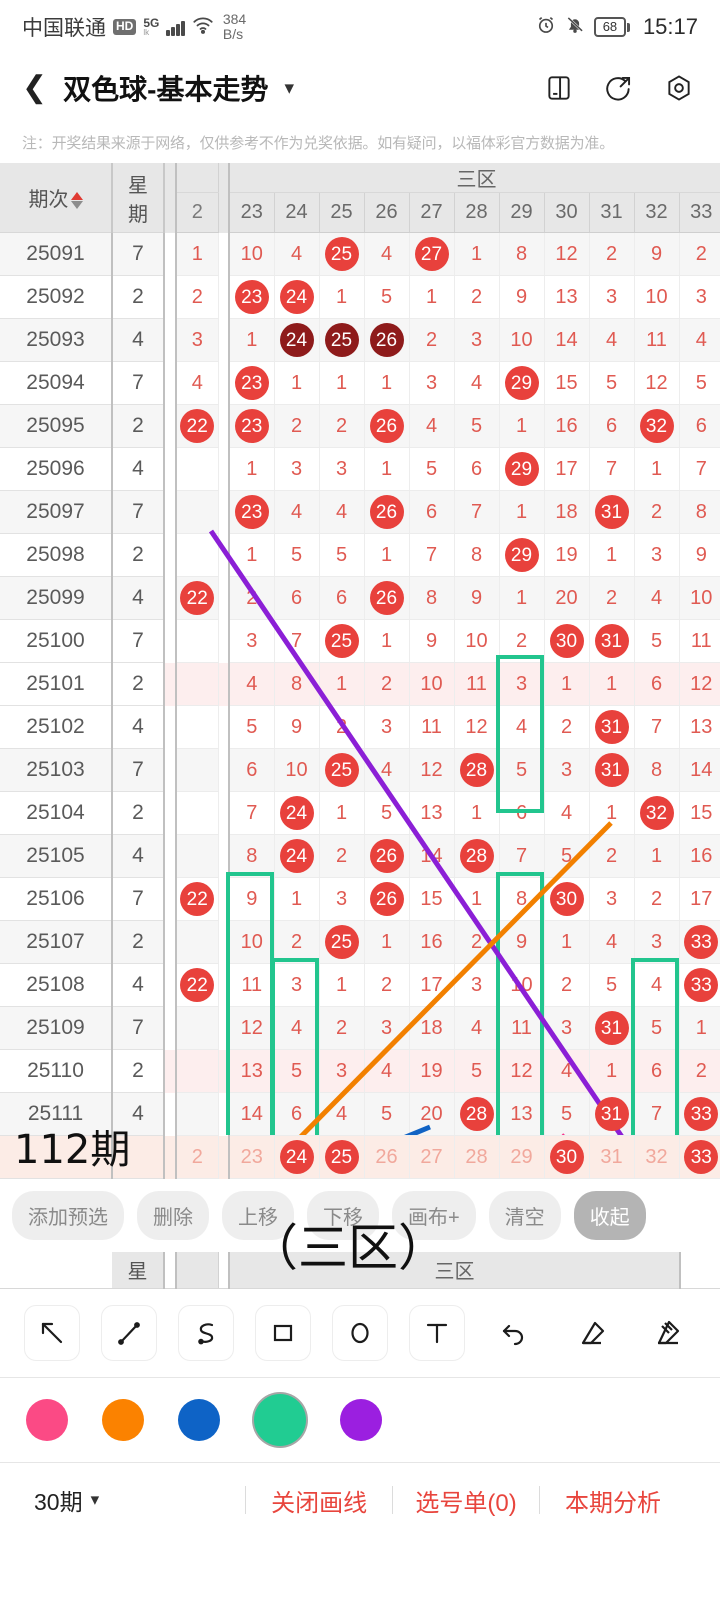  I want to click on table-row: 250917110425427181229228, so click(360, 254).